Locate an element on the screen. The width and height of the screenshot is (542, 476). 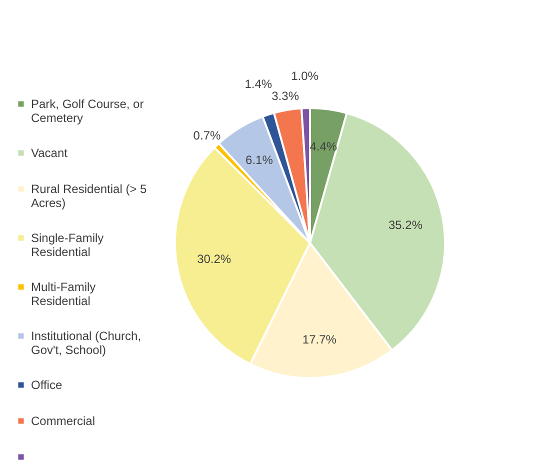
legend-label: Single-Family Residential is located at coordinates (67, 245).